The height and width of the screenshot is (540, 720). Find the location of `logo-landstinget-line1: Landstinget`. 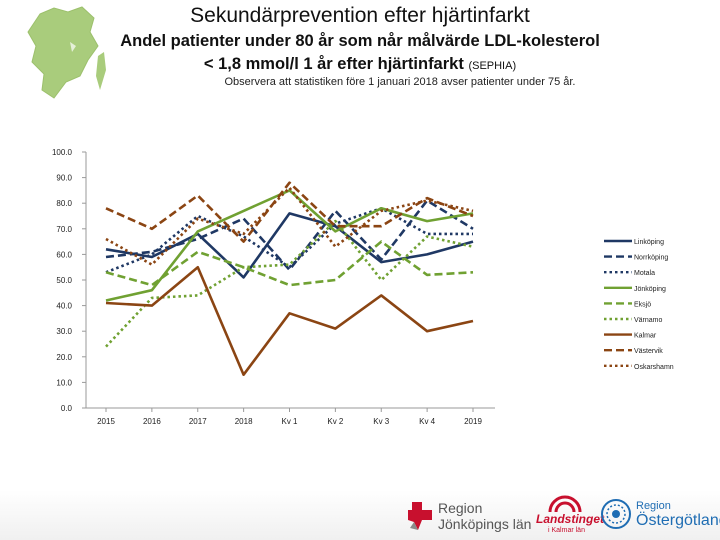

logo-landstinget-line1: Landstinget is located at coordinates (570, 519).